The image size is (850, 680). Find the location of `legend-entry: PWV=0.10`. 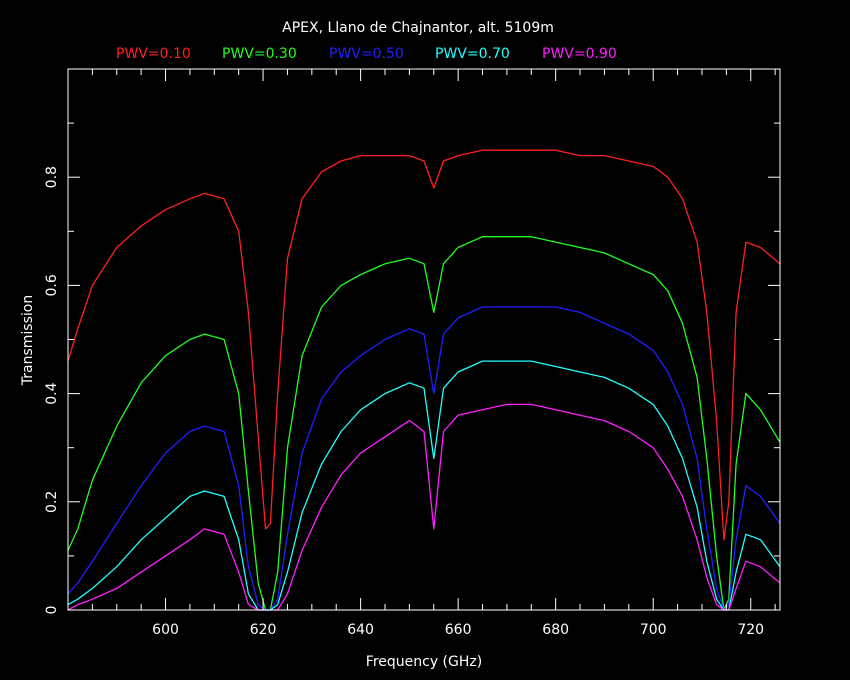

legend-entry: PWV=0.10 is located at coordinates (153, 54).